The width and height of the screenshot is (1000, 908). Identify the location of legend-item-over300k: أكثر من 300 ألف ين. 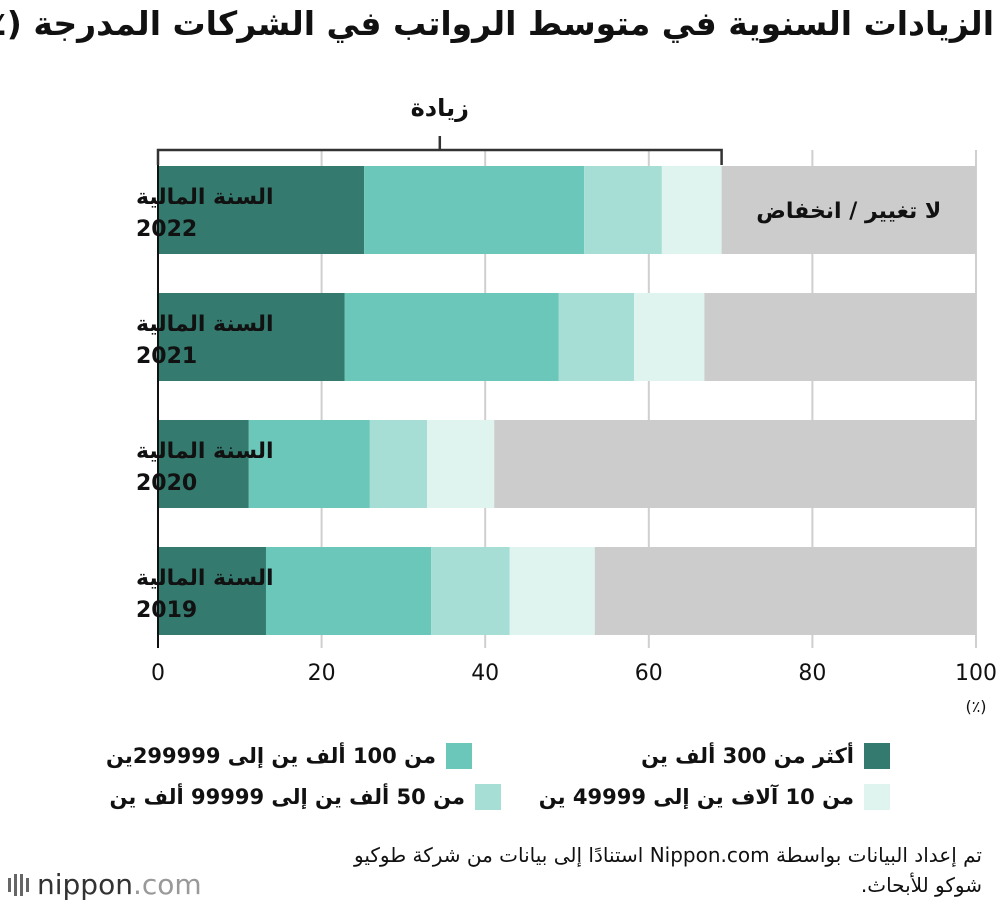
(765, 756).